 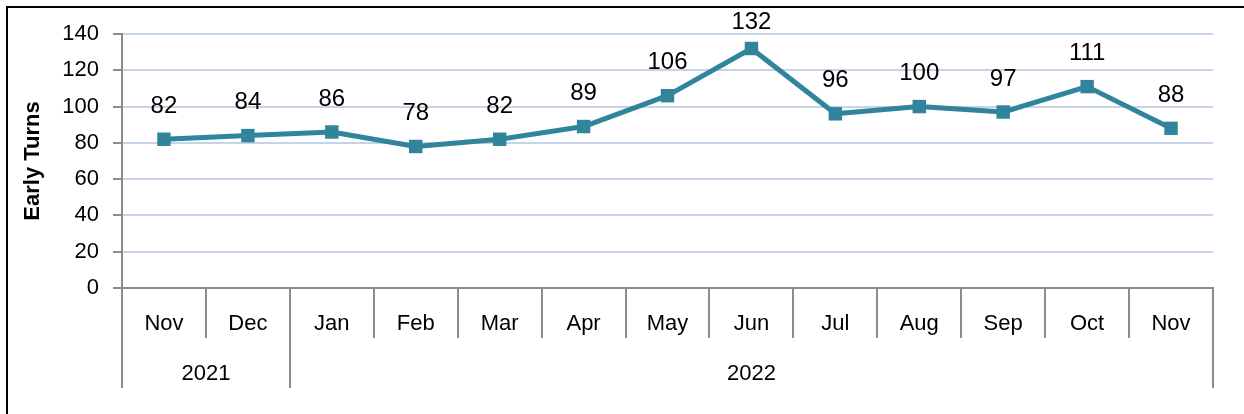 I want to click on data-label: 97, so click(x=1003, y=77).